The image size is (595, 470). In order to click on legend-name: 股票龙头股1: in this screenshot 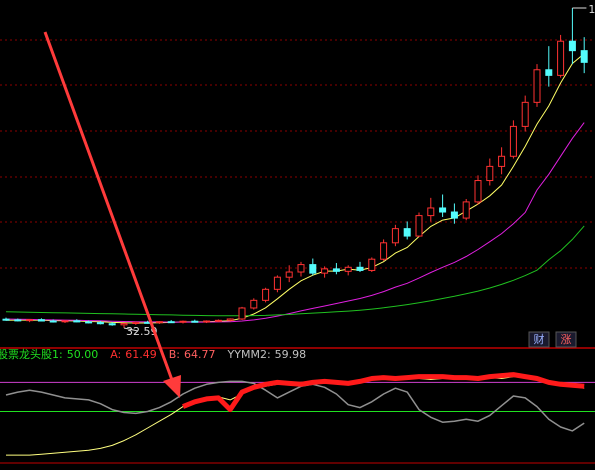, I will do `click(31, 354)`.